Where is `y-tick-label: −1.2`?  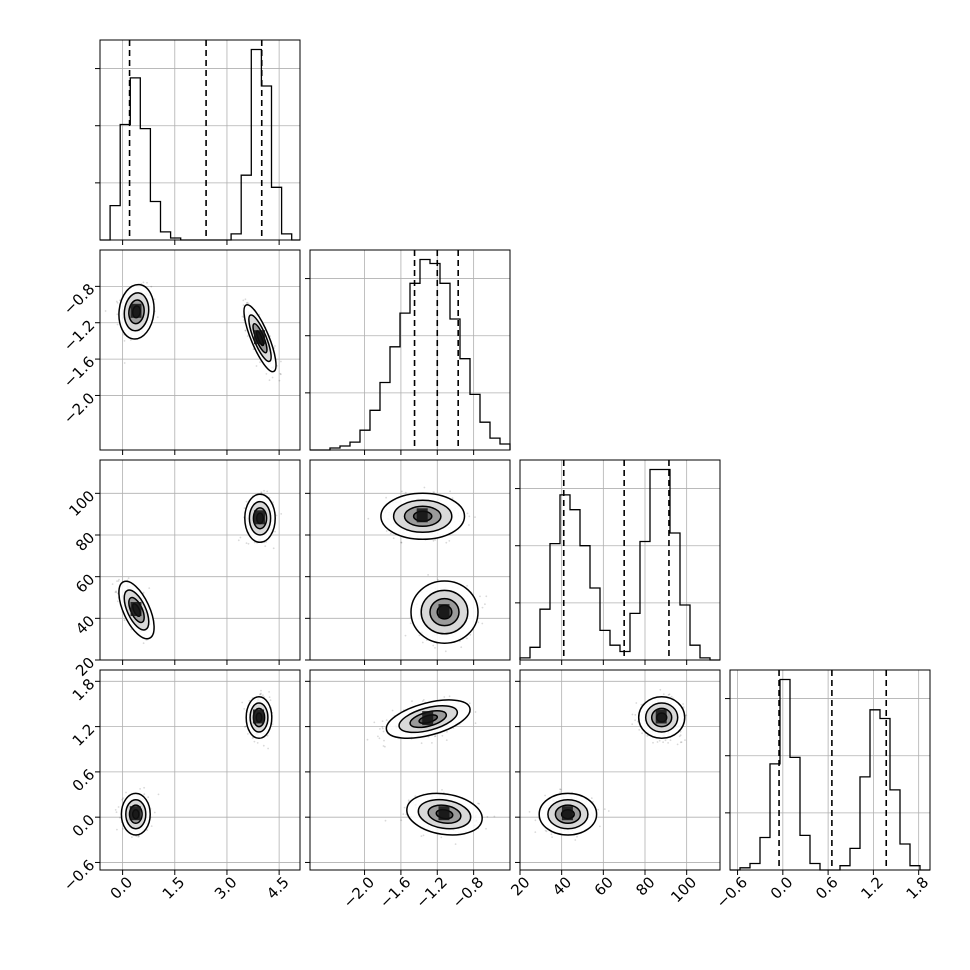 y-tick-label: −1.2 is located at coordinates (79, 335).